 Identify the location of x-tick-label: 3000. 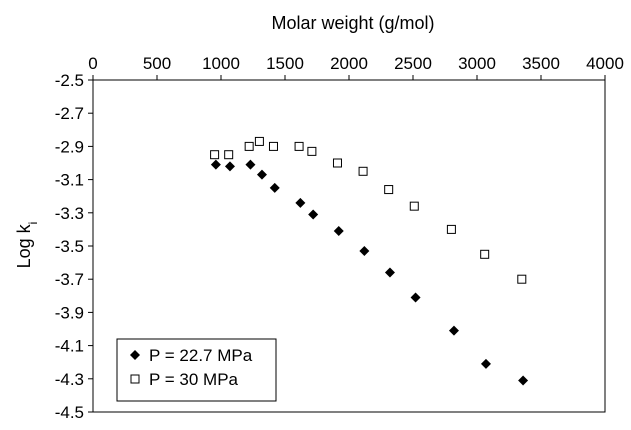
(477, 63).